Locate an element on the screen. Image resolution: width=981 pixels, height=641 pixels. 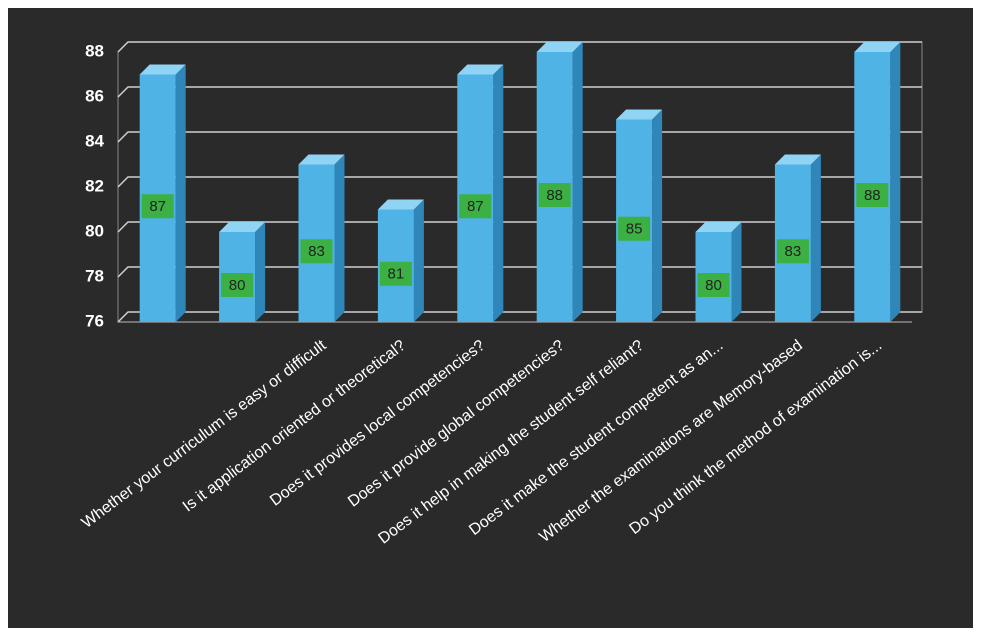
y-tick-label: 82 is located at coordinates (94, 185).